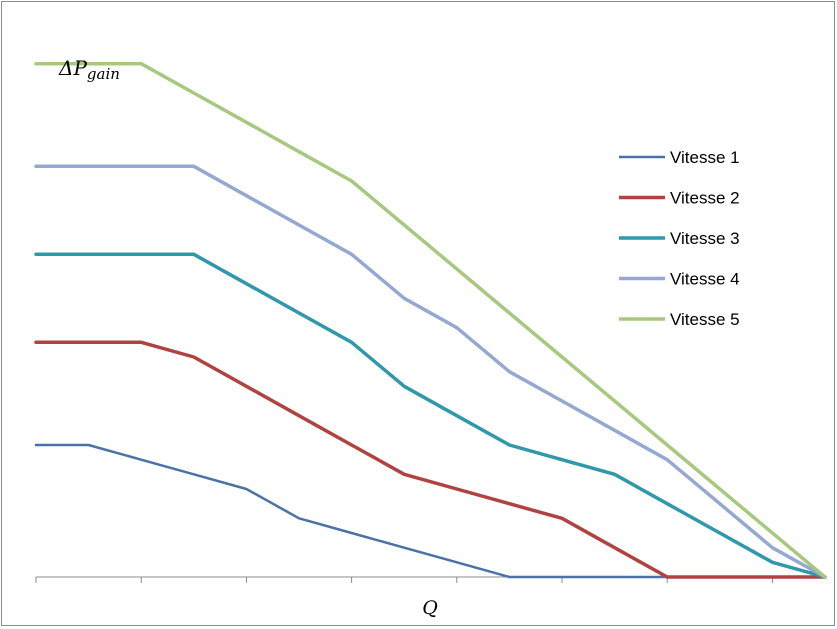 The image size is (837, 629). Describe the element at coordinates (705, 279) in the screenshot. I see `legend-label: Vitesse 4` at that location.